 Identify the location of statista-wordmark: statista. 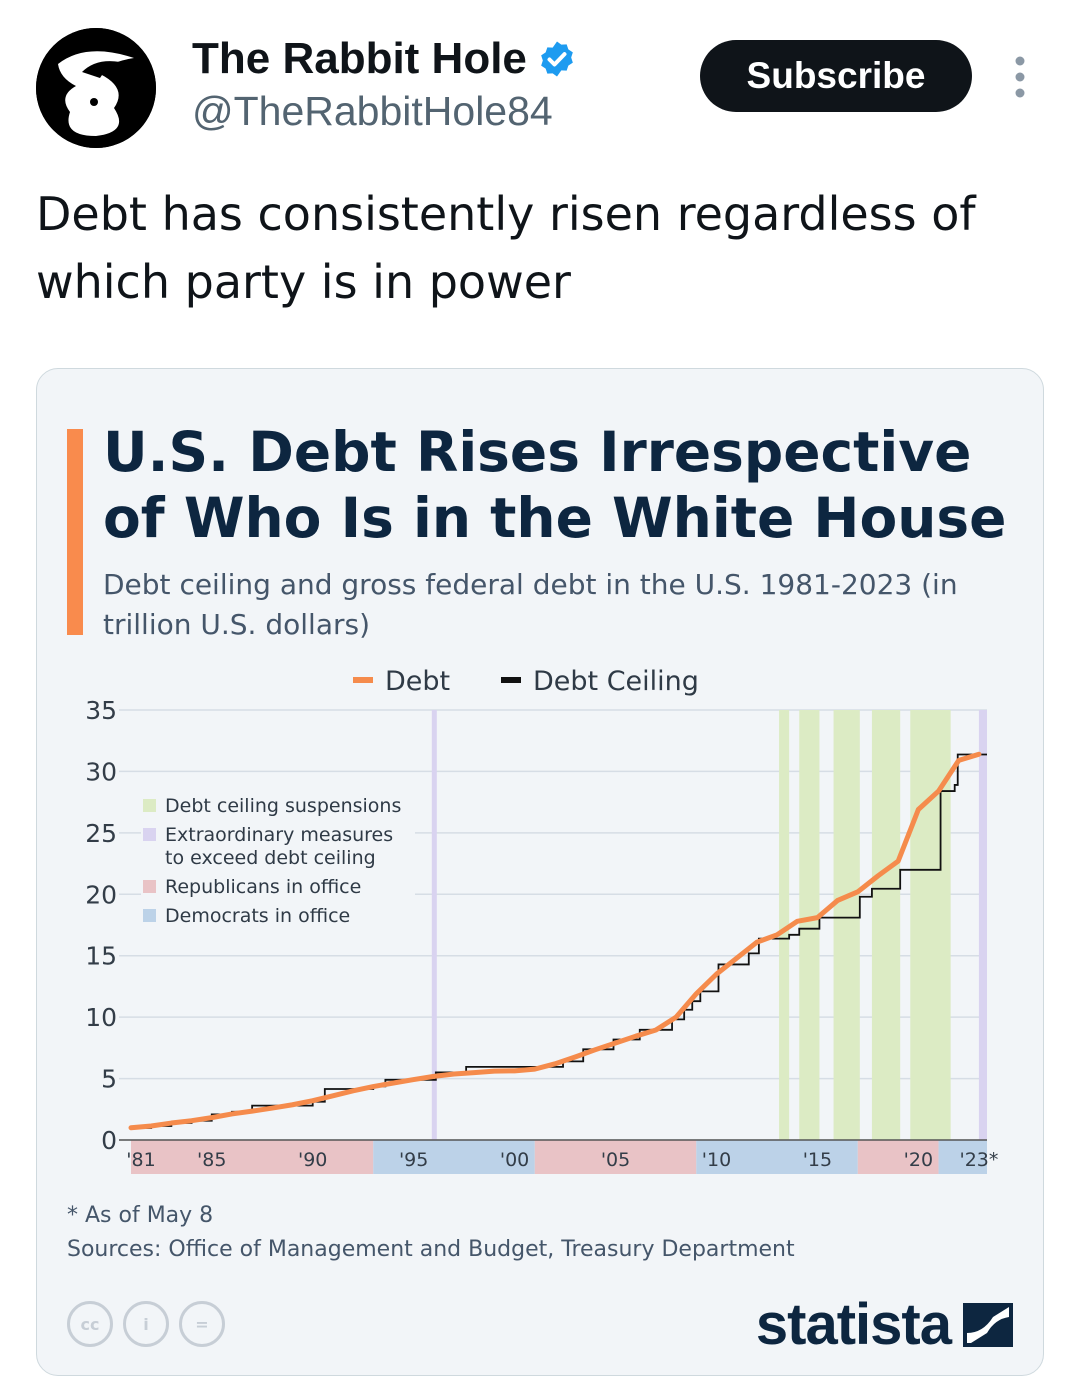
(853, 1324).